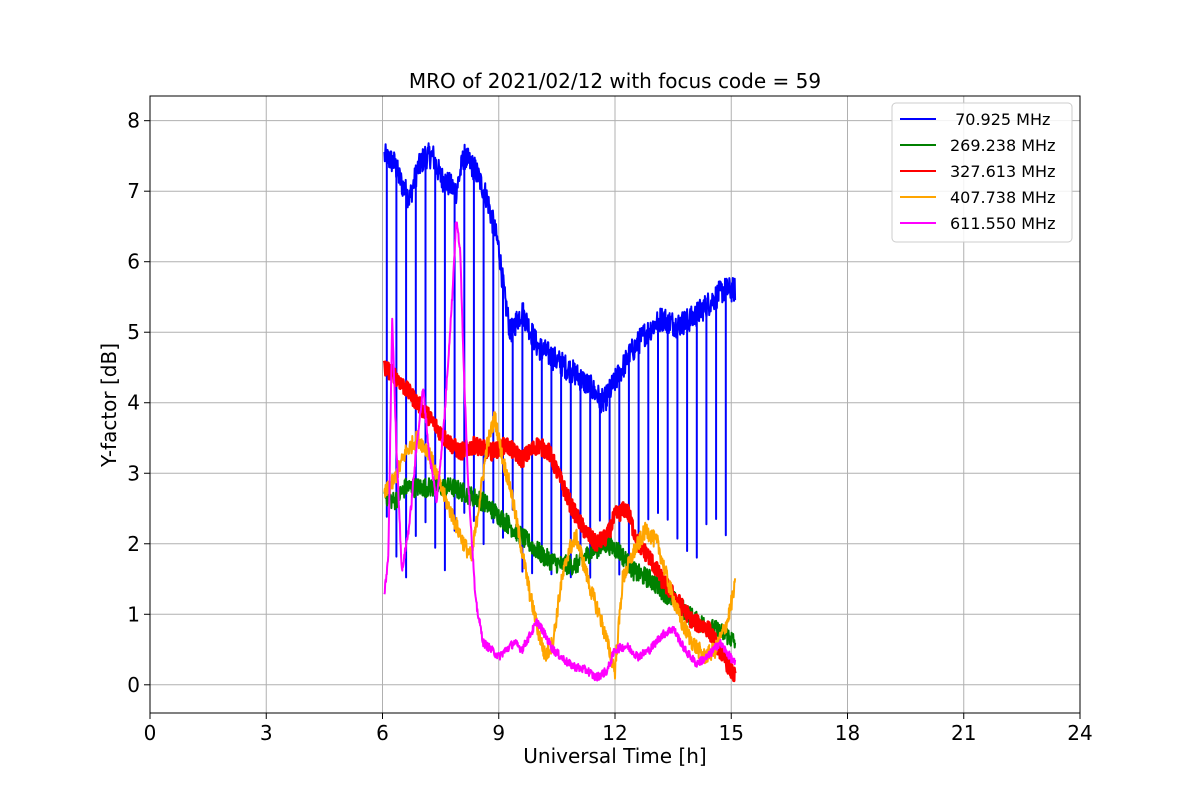  What do you see at coordinates (133, 121) in the screenshot?
I see `y-tick-label: 8` at bounding box center [133, 121].